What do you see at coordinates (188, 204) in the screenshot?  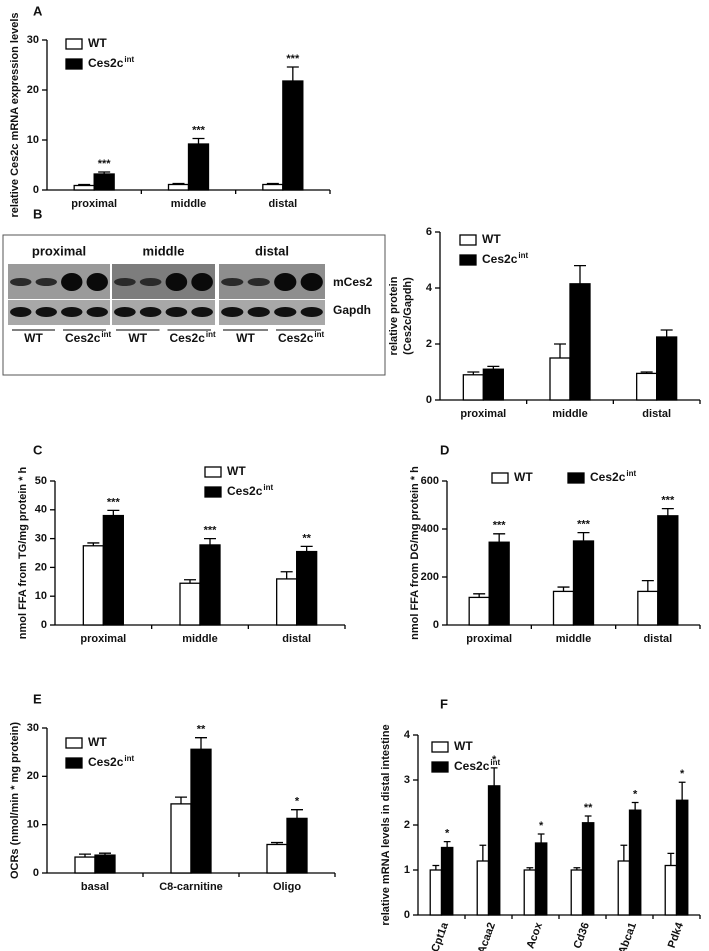 I see `x-tick-label: middle` at bounding box center [188, 204].